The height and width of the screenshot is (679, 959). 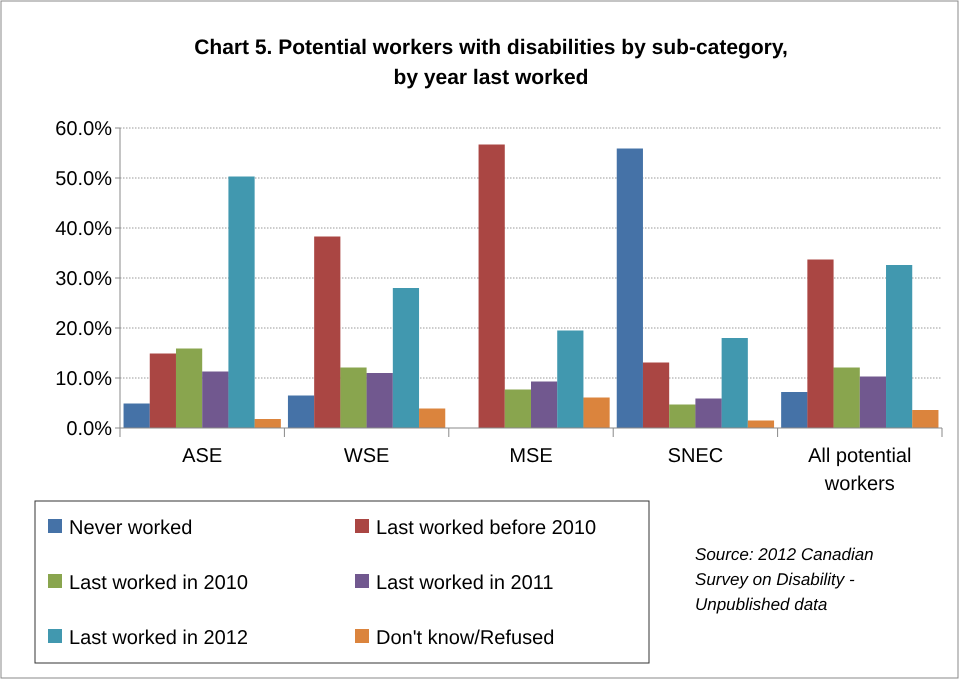 What do you see at coordinates (486, 528) in the screenshot?
I see `legend-label: Last worked before 2010` at bounding box center [486, 528].